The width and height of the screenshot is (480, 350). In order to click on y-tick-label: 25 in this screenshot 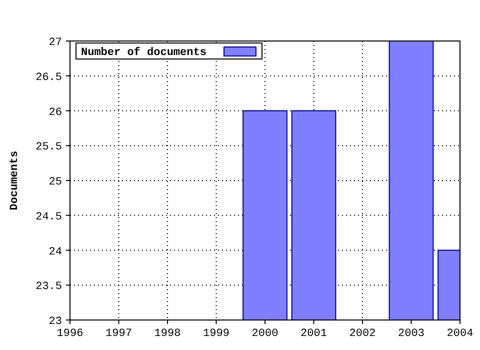, I will do `click(55, 182)`.